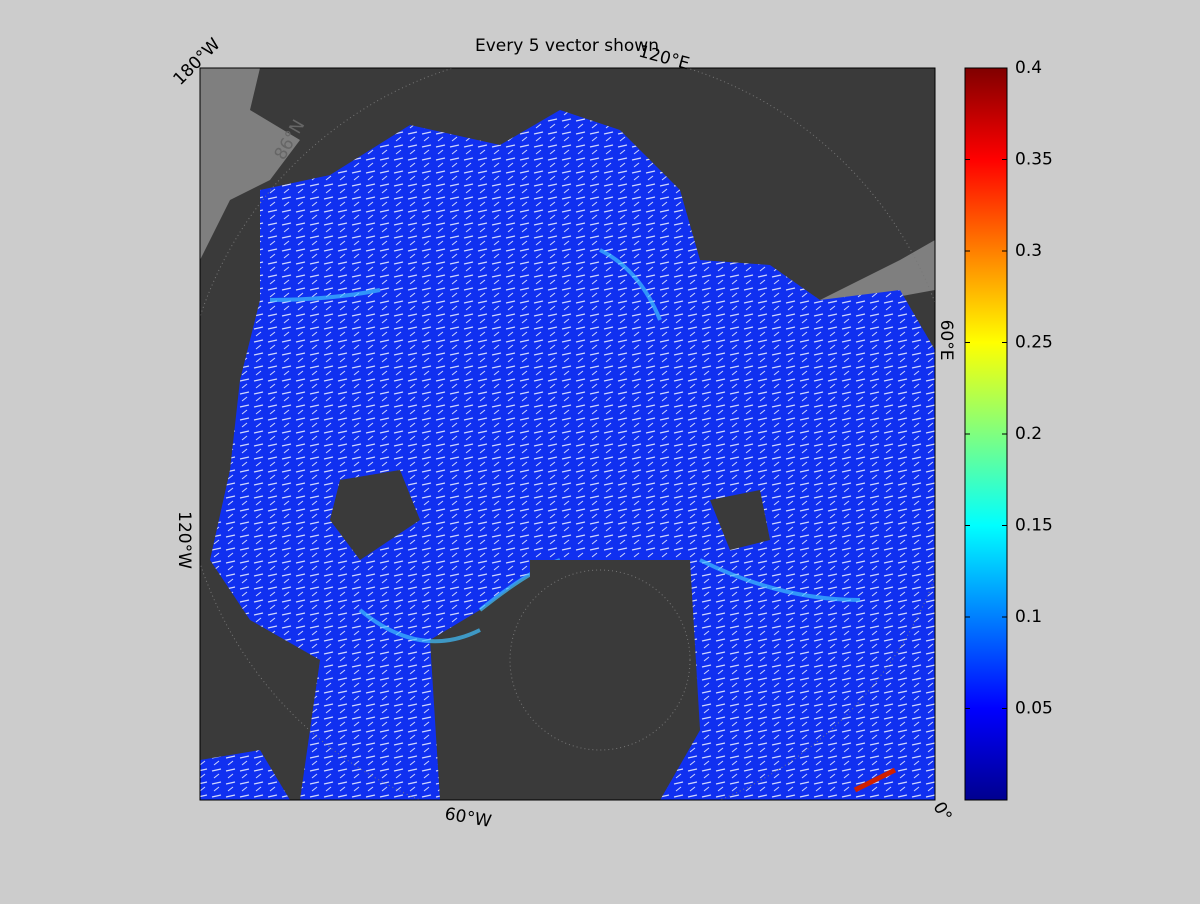 This screenshot has height=904, width=1200. What do you see at coordinates (468, 818) in the screenshot?
I see `map-label: 60°W` at bounding box center [468, 818].